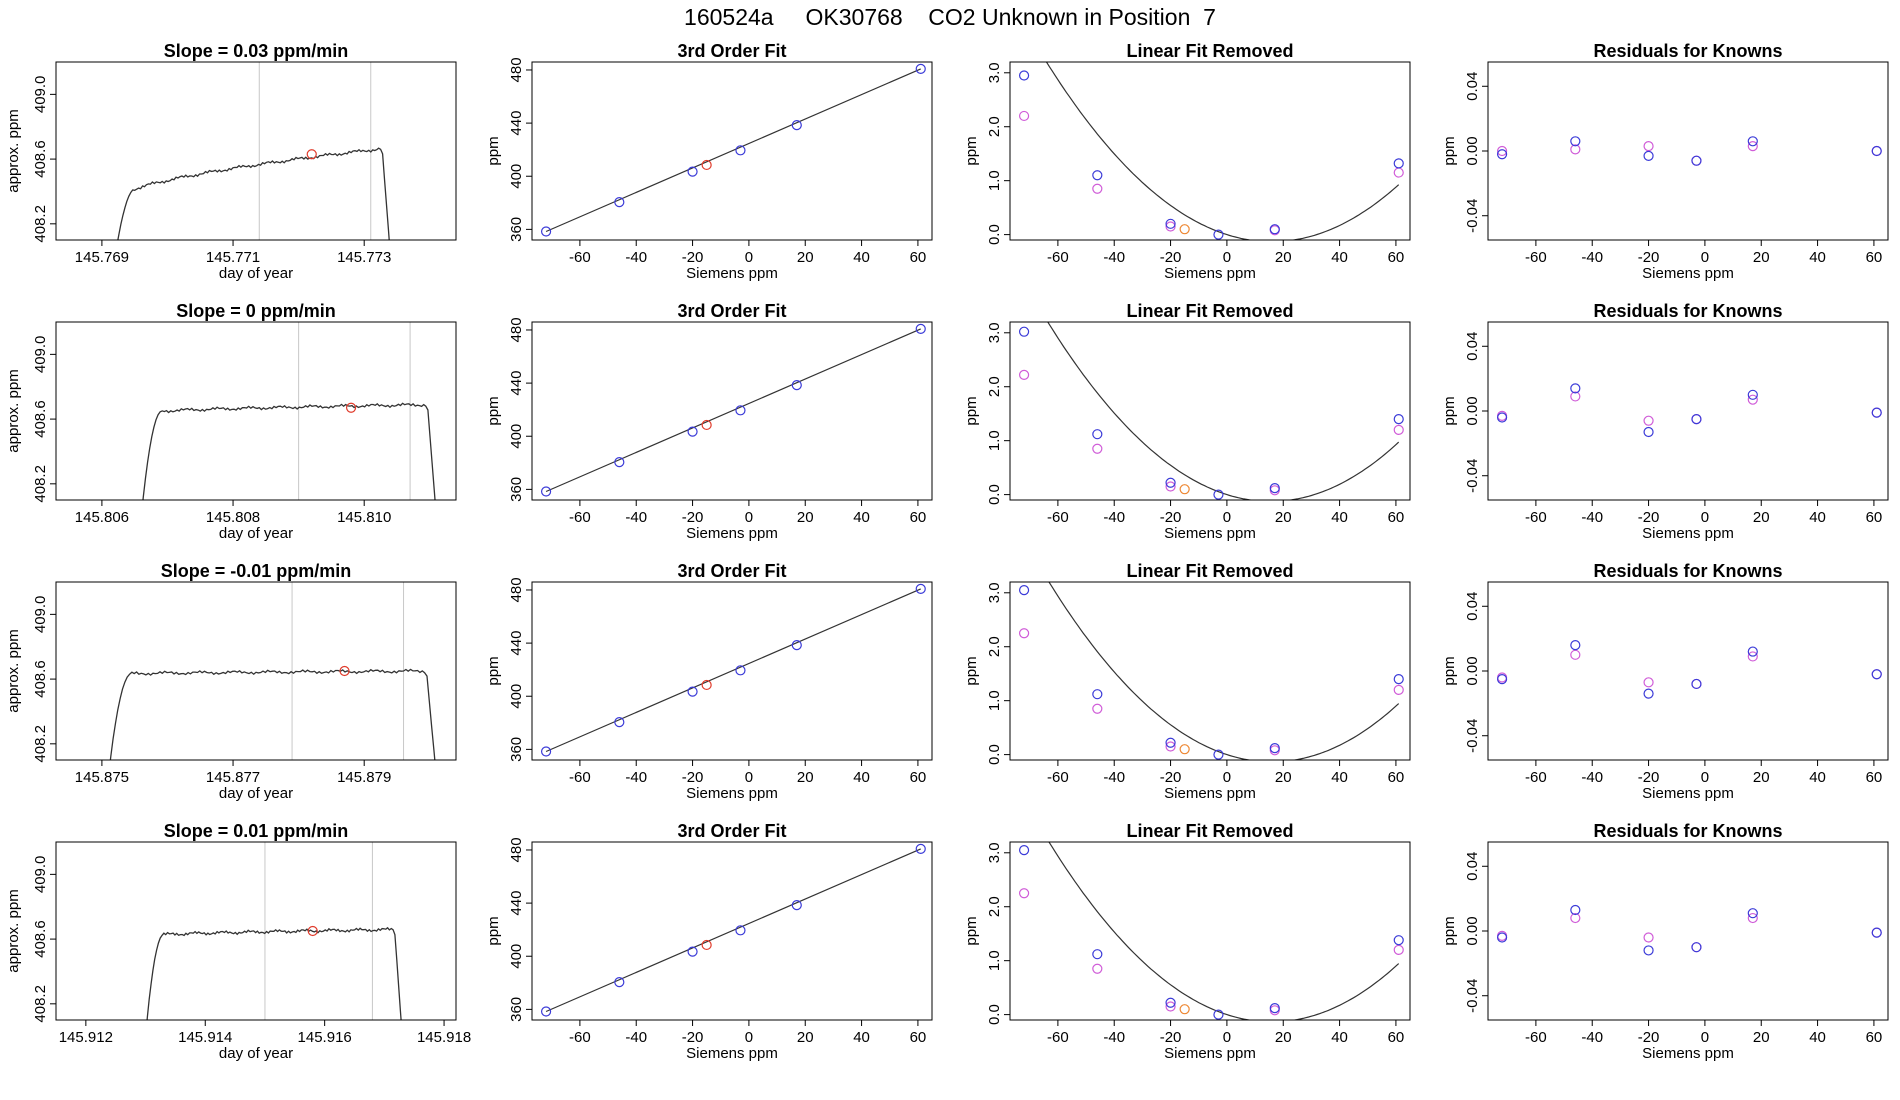 The height and width of the screenshot is (1100, 1900). What do you see at coordinates (516, 696) in the screenshot?
I see `y-tick-label: 400` at bounding box center [516, 696].